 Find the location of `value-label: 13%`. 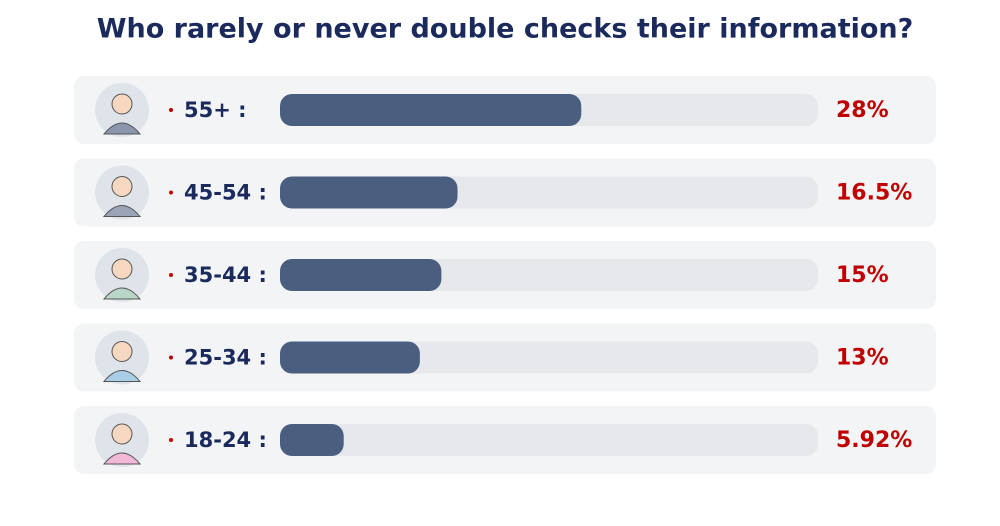

value-label: 13% is located at coordinates (862, 358).